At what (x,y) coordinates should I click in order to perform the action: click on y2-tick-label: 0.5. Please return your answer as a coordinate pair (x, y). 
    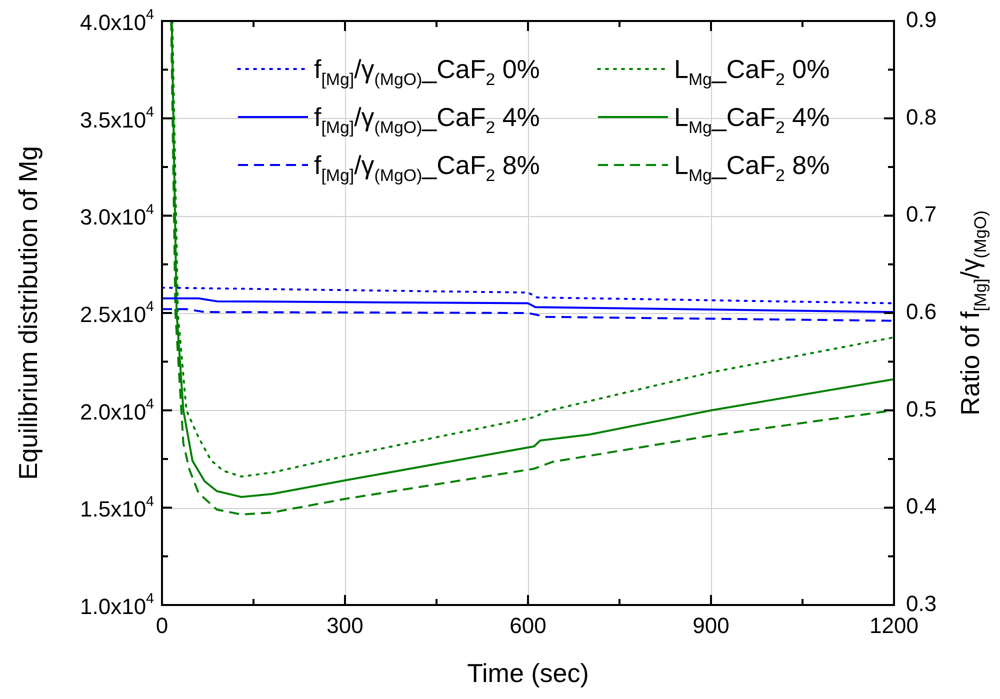
    Looking at the image, I should click on (921, 409).